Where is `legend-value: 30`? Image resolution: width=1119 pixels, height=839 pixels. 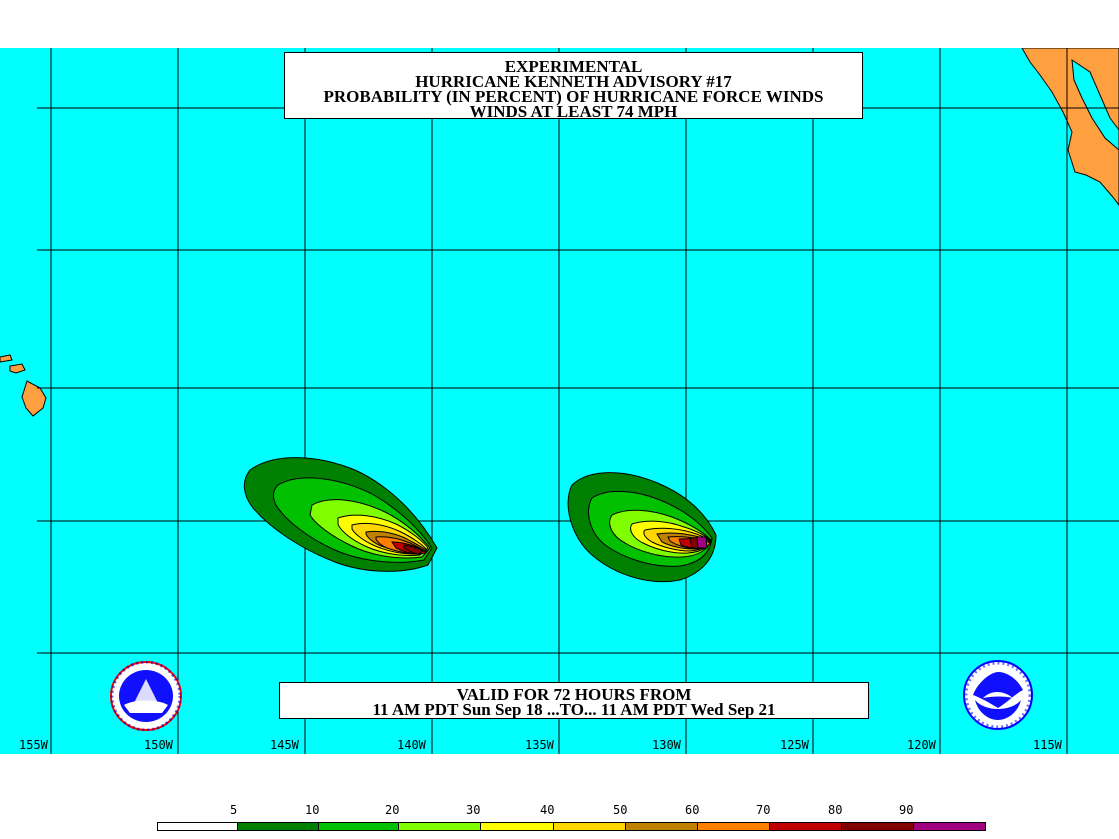
legend-value: 30 is located at coordinates (473, 810).